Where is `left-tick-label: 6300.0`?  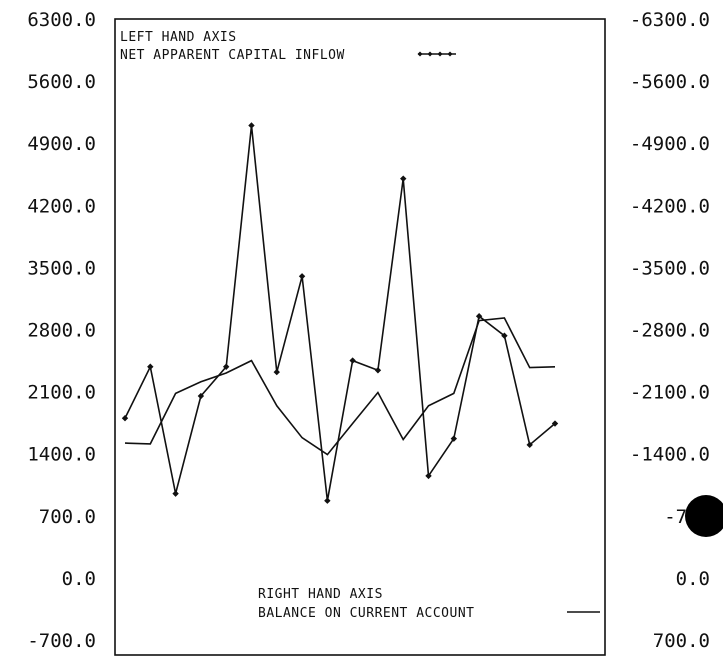 left-tick-label: 6300.0 is located at coordinates (61, 20).